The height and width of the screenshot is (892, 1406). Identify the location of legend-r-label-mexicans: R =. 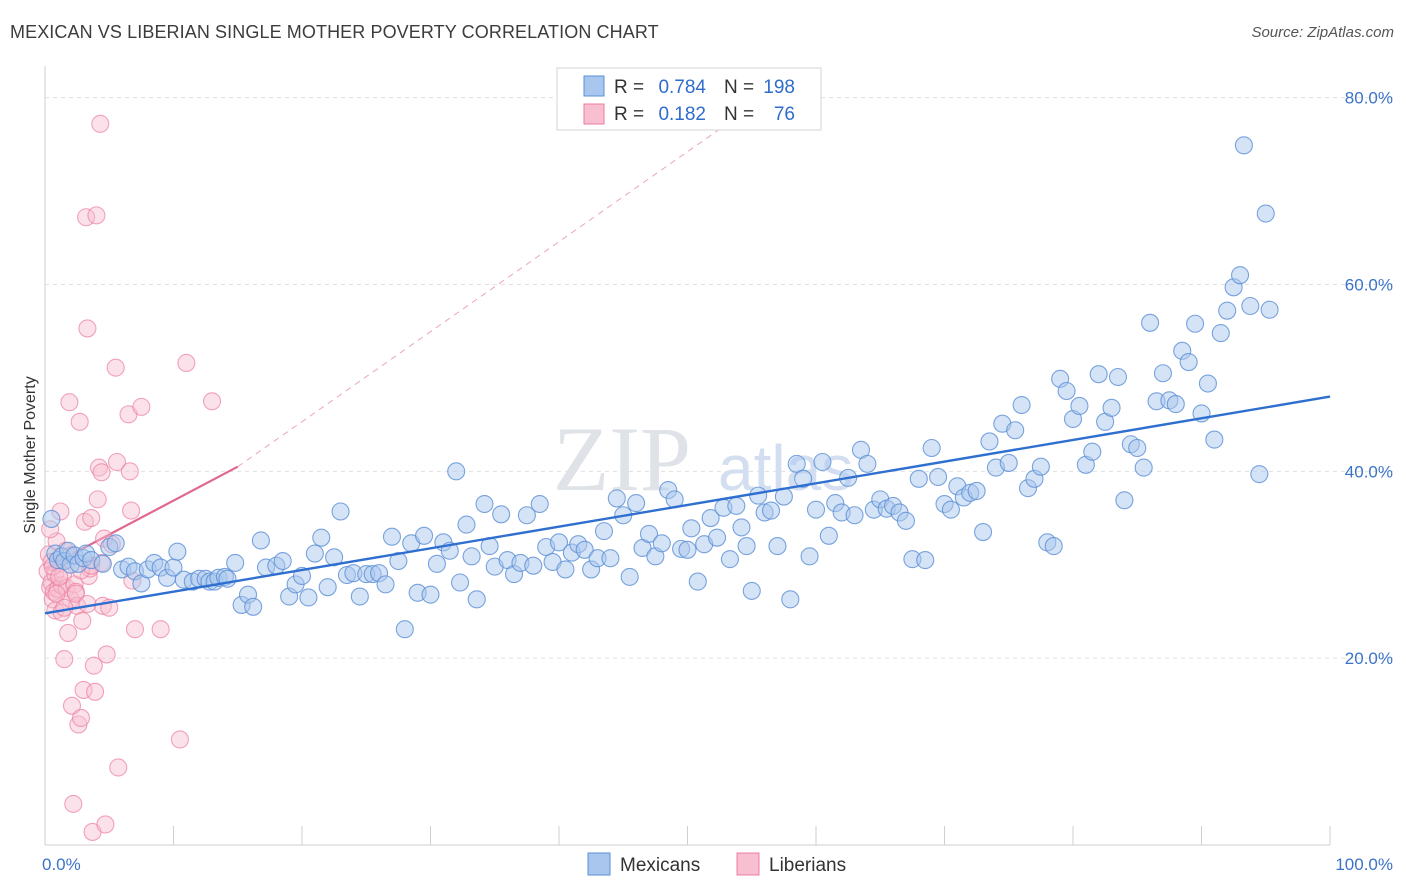
(629, 87).